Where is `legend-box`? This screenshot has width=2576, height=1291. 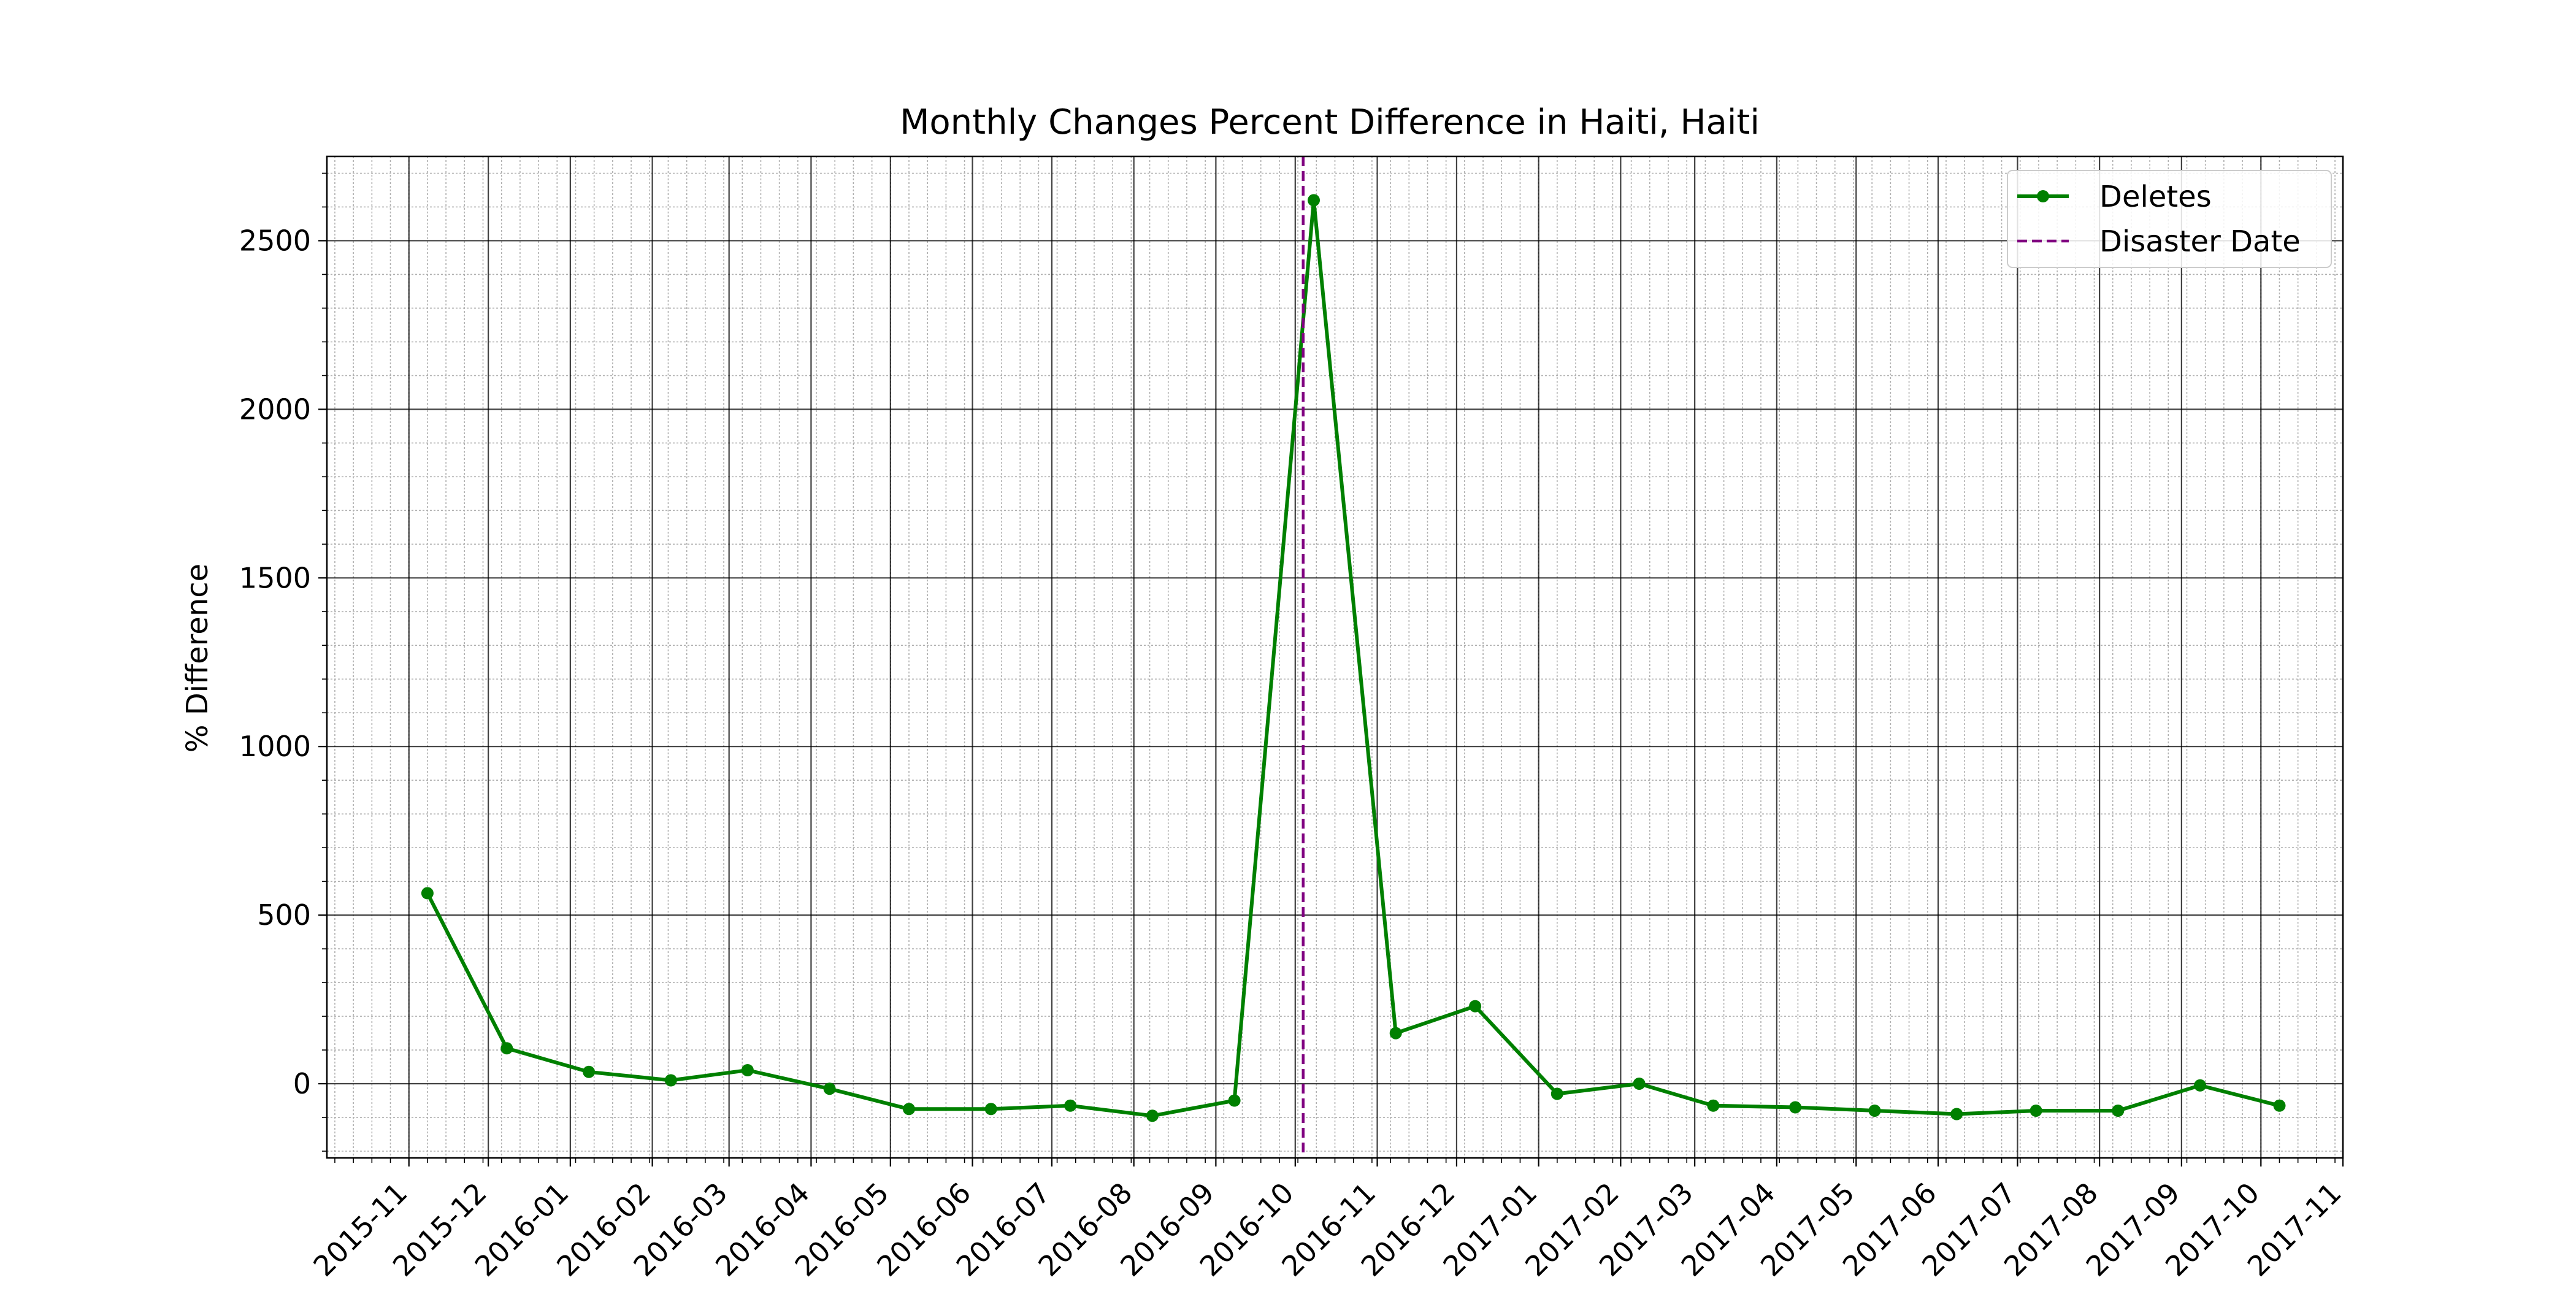 legend-box is located at coordinates (2169, 219).